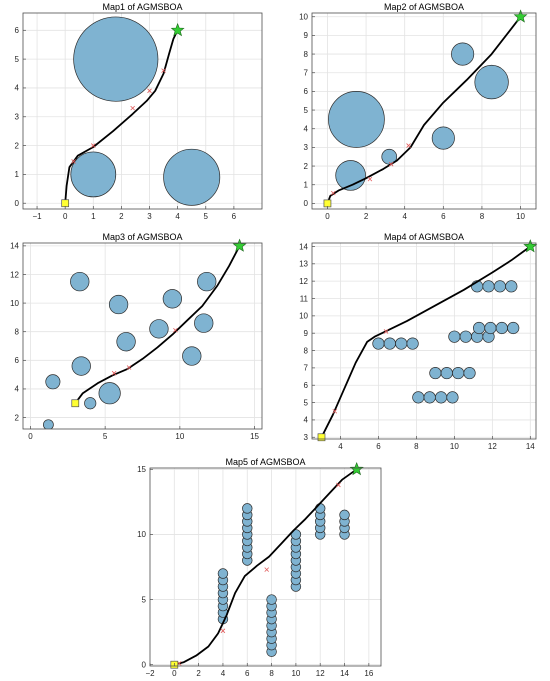 The width and height of the screenshot is (550, 681). What do you see at coordinates (150, 673) in the screenshot?
I see `x-tick-label: −2` at bounding box center [150, 673].